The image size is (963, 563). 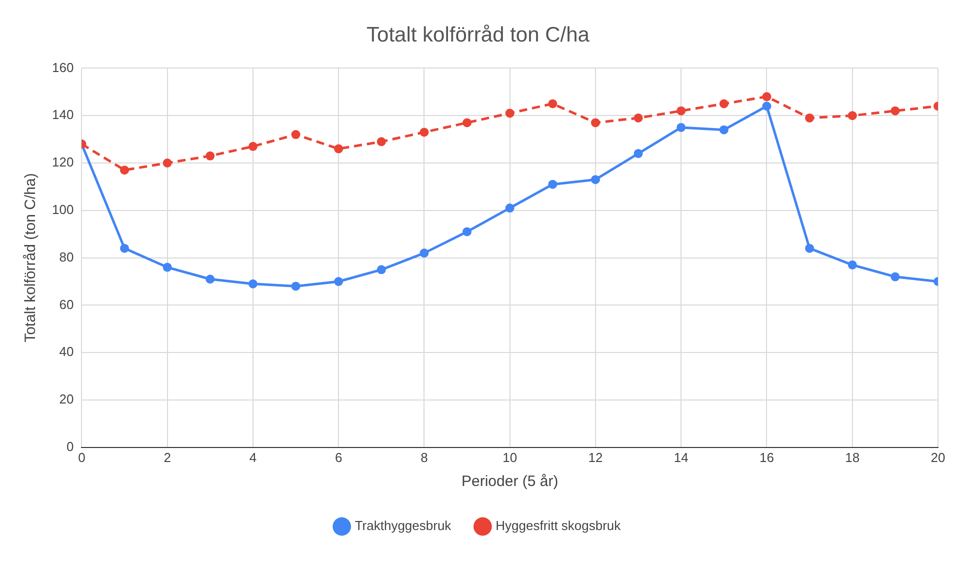 I want to click on x-tick-label: 8, so click(x=424, y=457).